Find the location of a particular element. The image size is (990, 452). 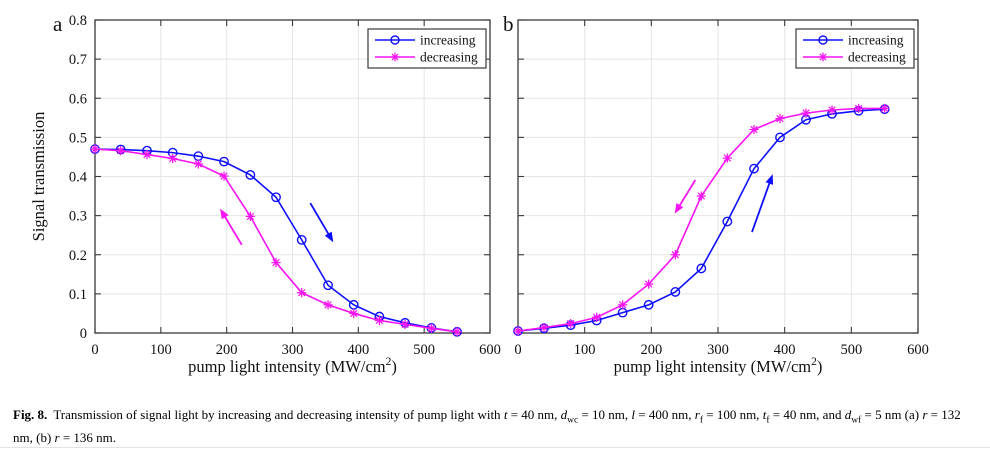

x-tick-labels: 0 100 200 300 400 500 600 is located at coordinates (296, 350).